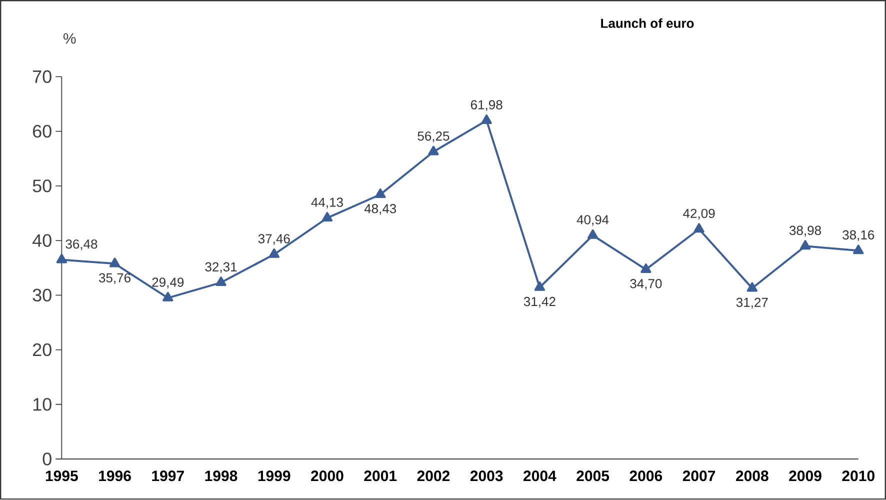 Image resolution: width=886 pixels, height=500 pixels. Describe the element at coordinates (42, 77) in the screenshot. I see `y-tick-label: 70` at that location.